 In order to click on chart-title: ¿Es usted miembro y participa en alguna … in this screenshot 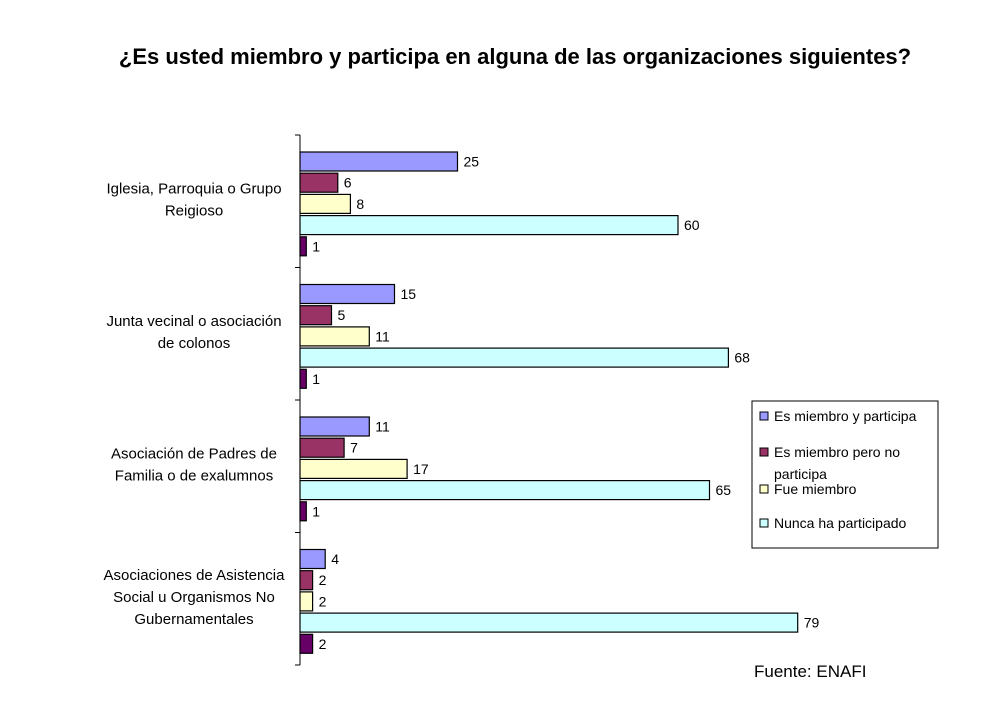, I will do `click(515, 56)`.